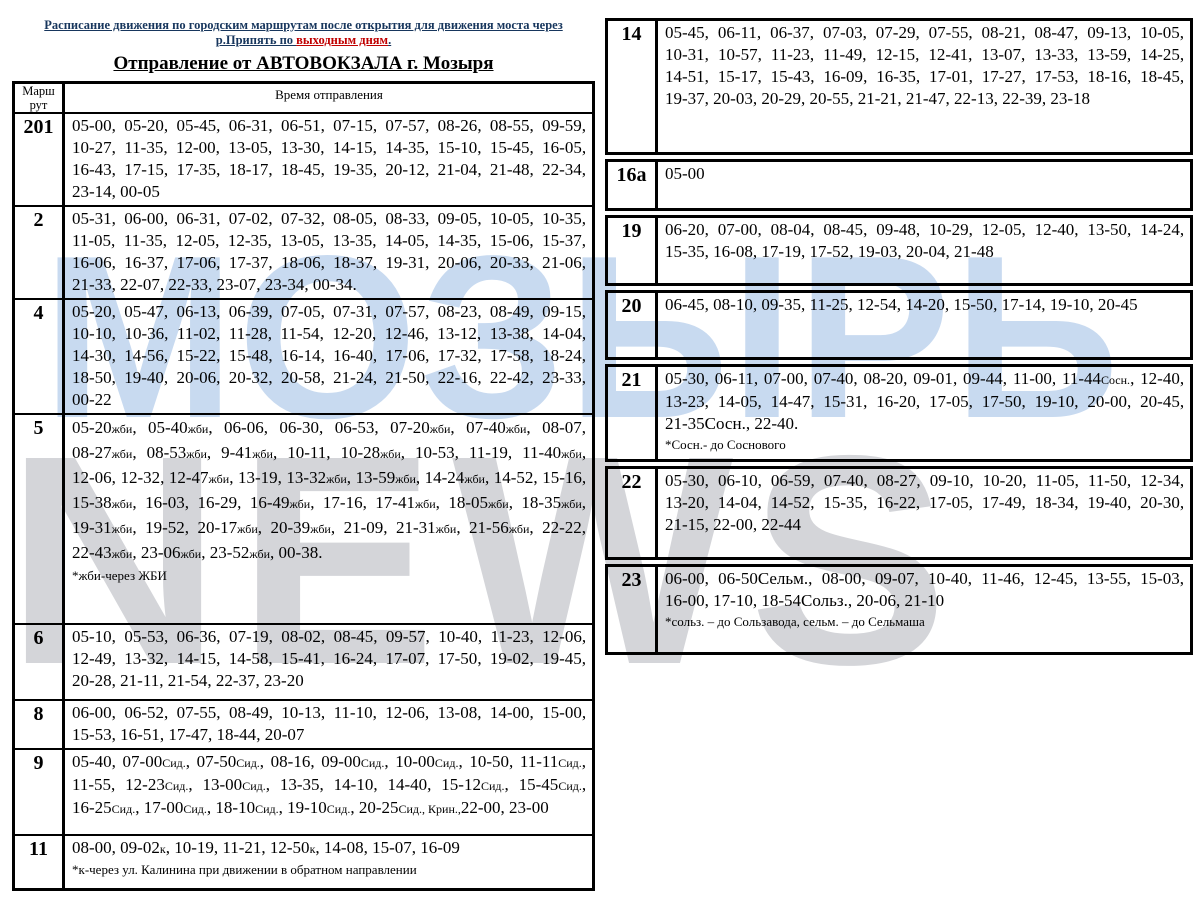 The width and height of the screenshot is (1200, 900). What do you see at coordinates (40, 98) in the screenshot?
I see `column-header-route: Марш рут` at bounding box center [40, 98].